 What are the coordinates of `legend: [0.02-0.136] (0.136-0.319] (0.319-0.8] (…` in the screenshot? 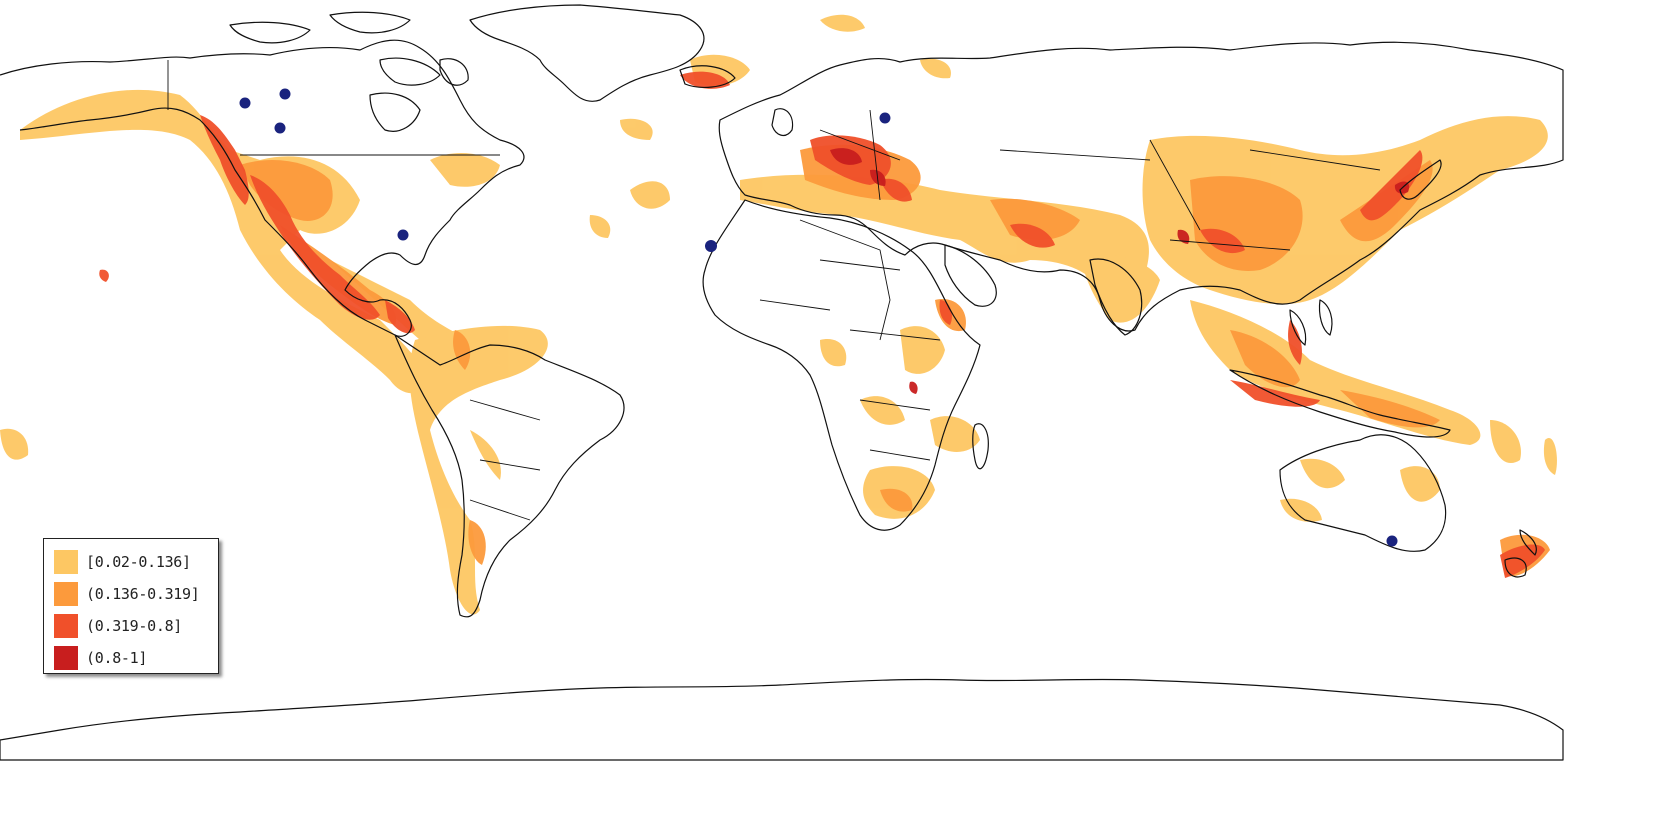 It's located at (131, 606).